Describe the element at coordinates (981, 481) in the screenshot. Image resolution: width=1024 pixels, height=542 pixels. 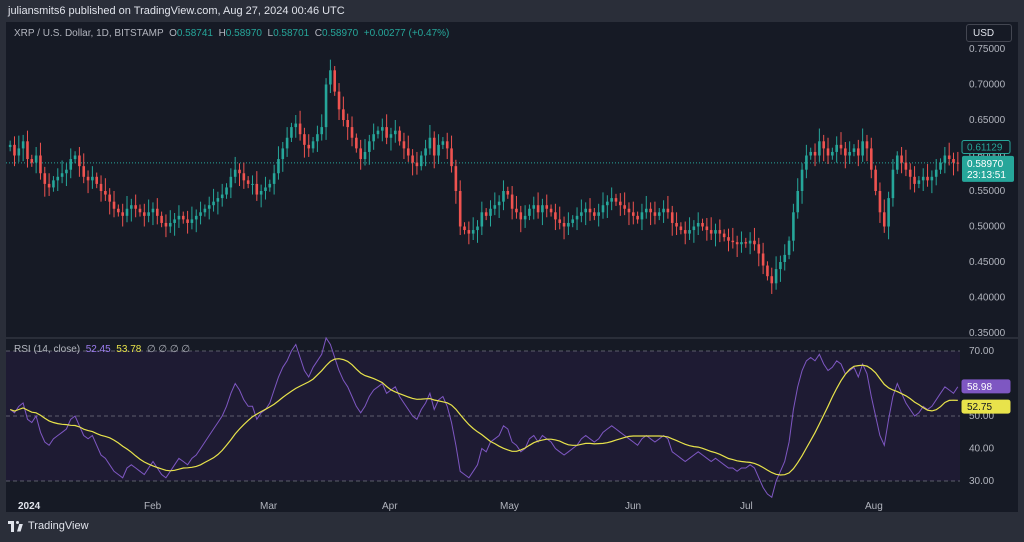
I see `rsi-tick-label: 30.00` at that location.